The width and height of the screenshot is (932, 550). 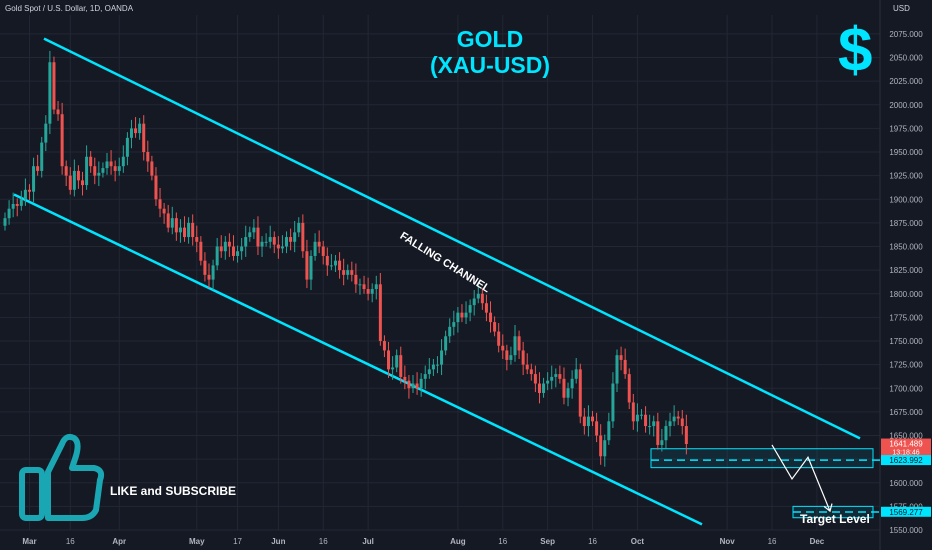 What do you see at coordinates (29, 541) in the screenshot?
I see `x-tick-label: Mar` at bounding box center [29, 541].